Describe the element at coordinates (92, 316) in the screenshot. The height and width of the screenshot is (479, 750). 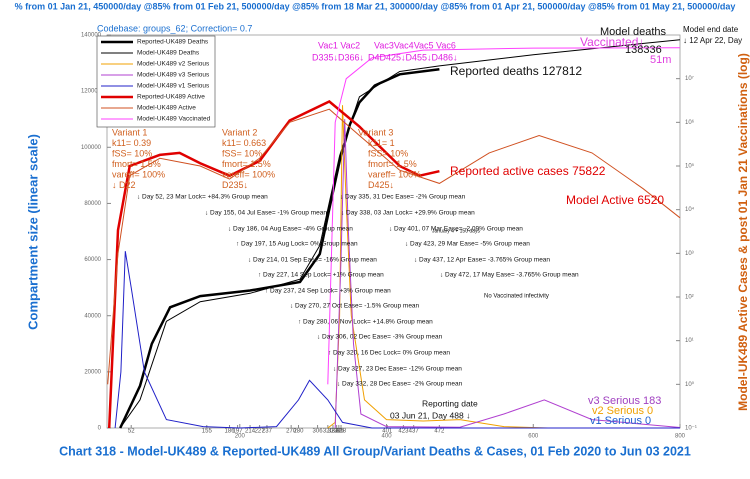
I see `y-tick-label: 40000` at that location.